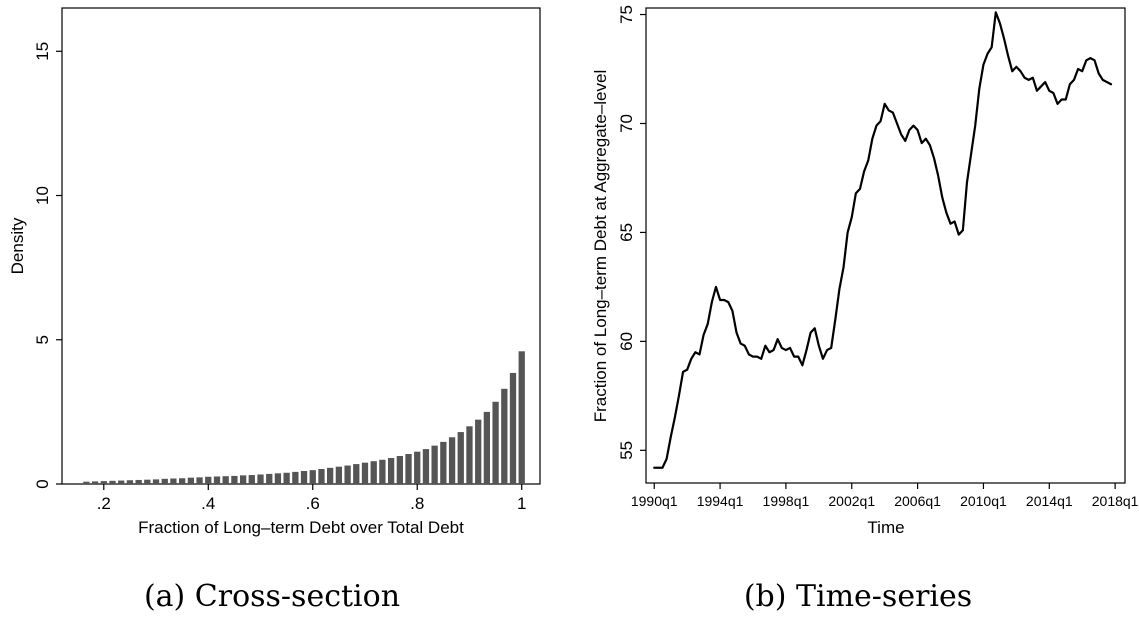  I want to click on y-tick-label: 70, so click(626, 123).